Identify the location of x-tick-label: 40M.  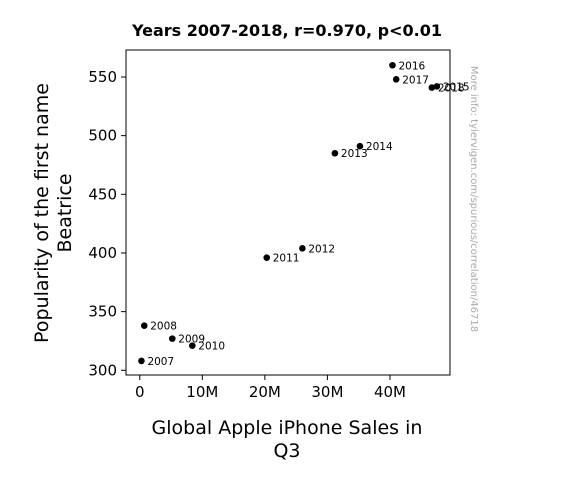
(390, 392).